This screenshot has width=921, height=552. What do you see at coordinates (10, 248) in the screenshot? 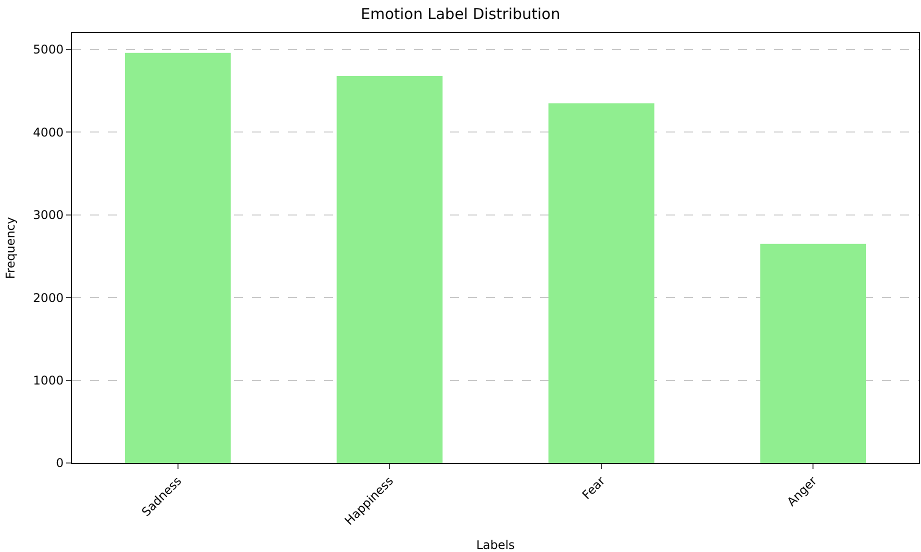
I see `y-axis-title: Frequency` at bounding box center [10, 248].